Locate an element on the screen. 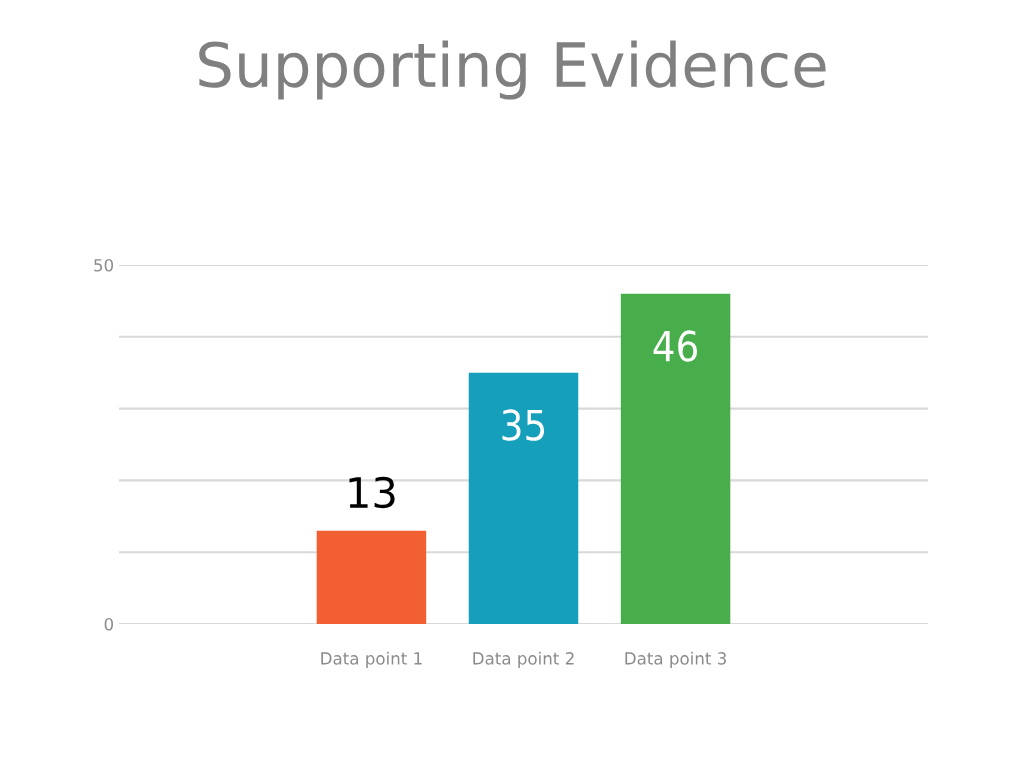 The image size is (1024, 768). x-tick-label: Data point 1 is located at coordinates (371, 659).